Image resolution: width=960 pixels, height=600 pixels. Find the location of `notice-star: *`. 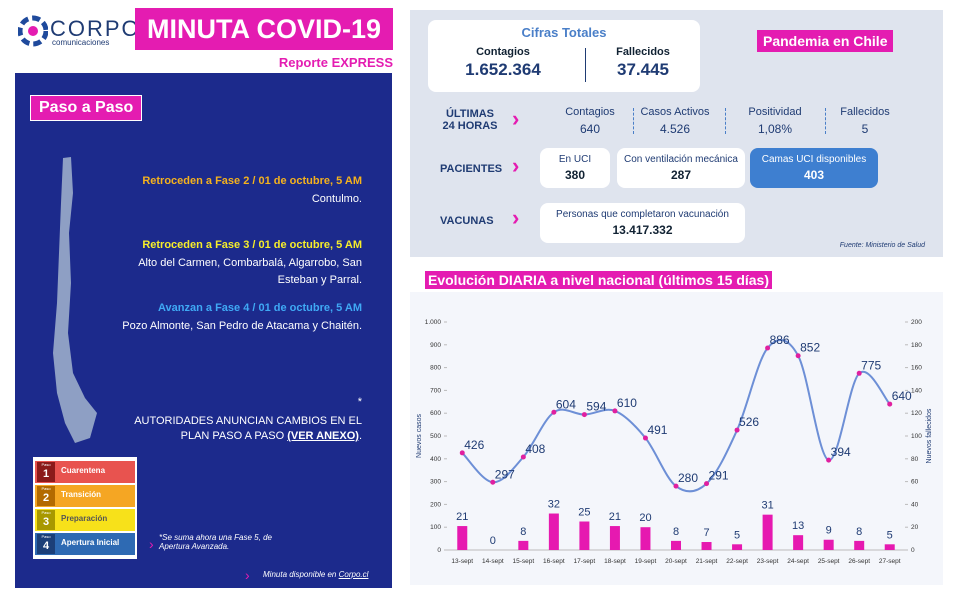

notice-star: * is located at coordinates (359, 402).